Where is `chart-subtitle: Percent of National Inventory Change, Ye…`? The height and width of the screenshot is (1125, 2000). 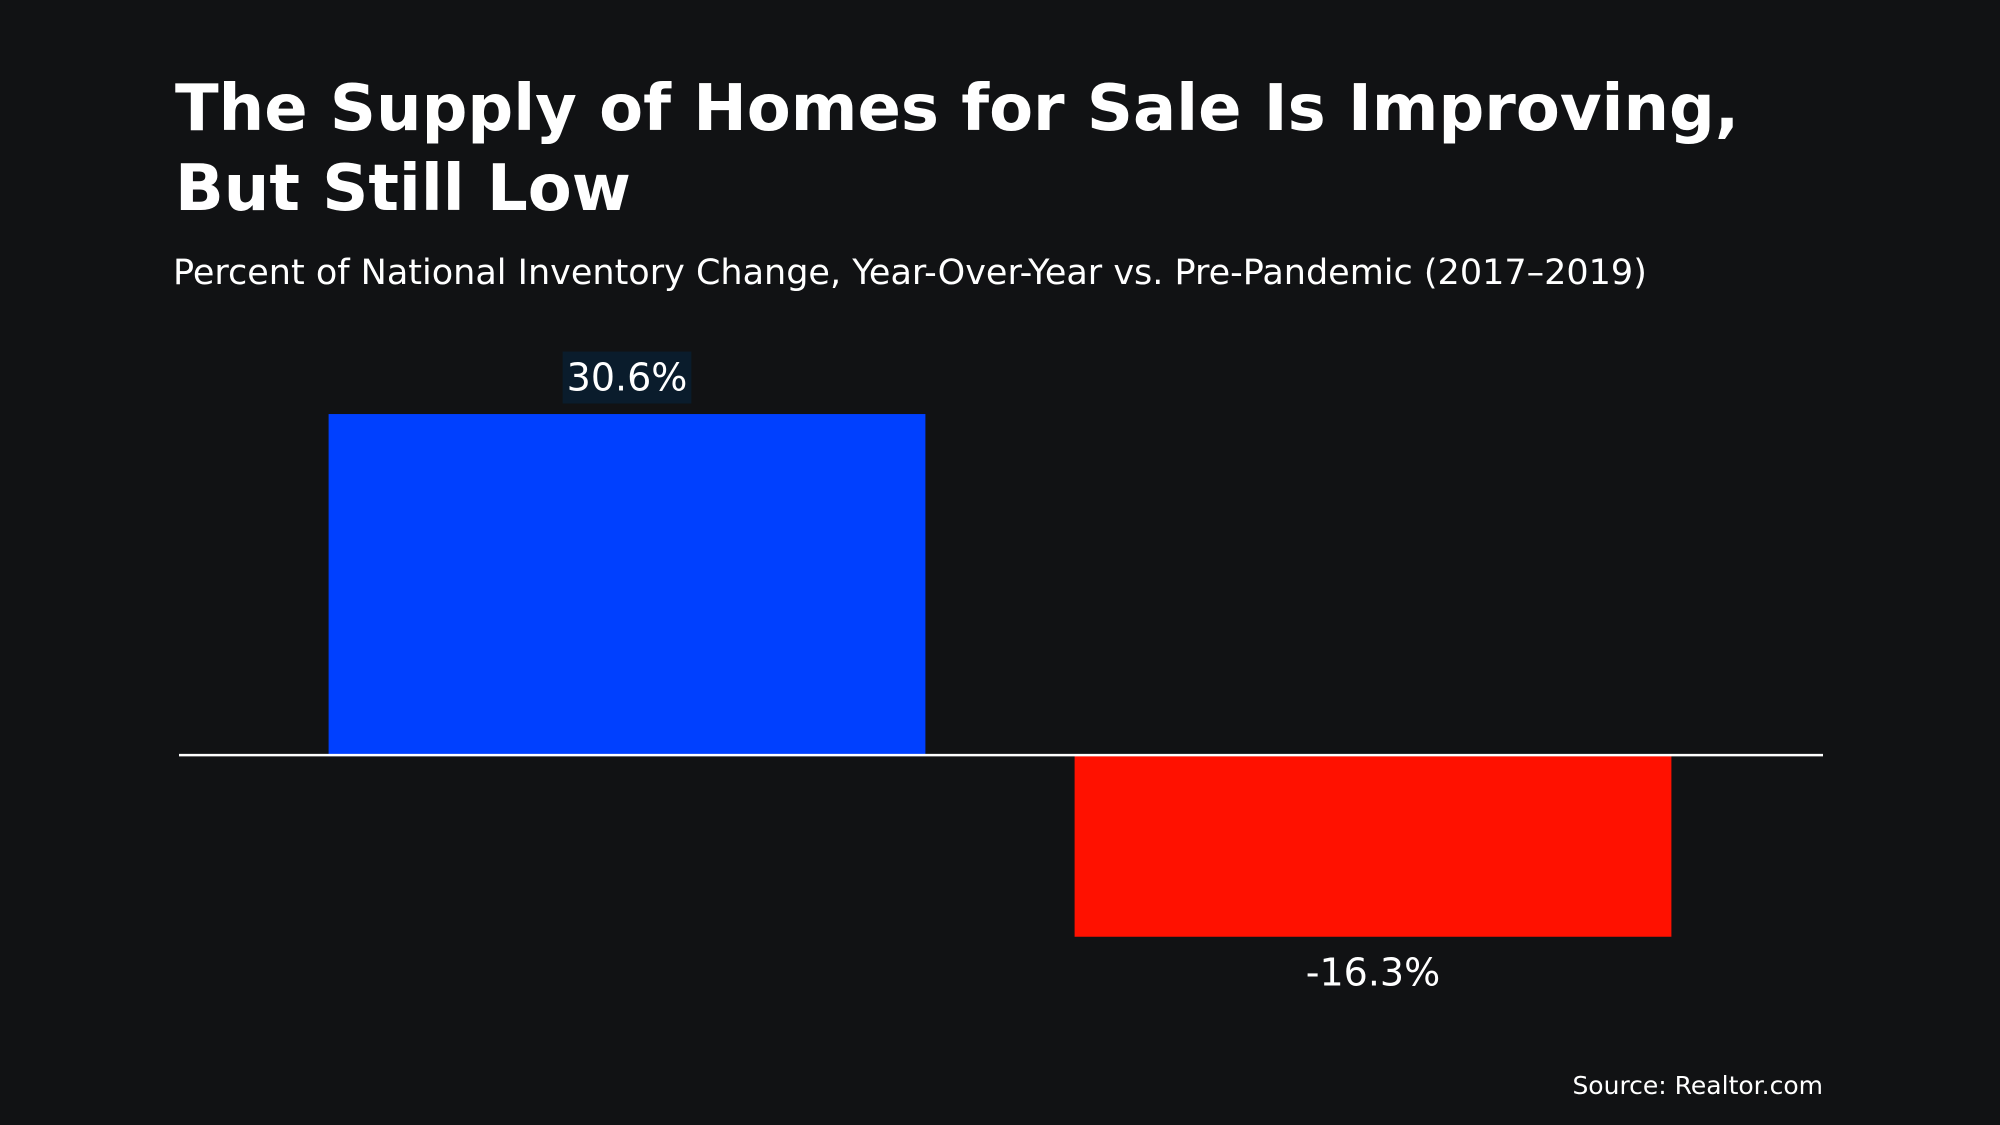
chart-subtitle: Percent of National Inventory Change, Ye… is located at coordinates (910, 273).